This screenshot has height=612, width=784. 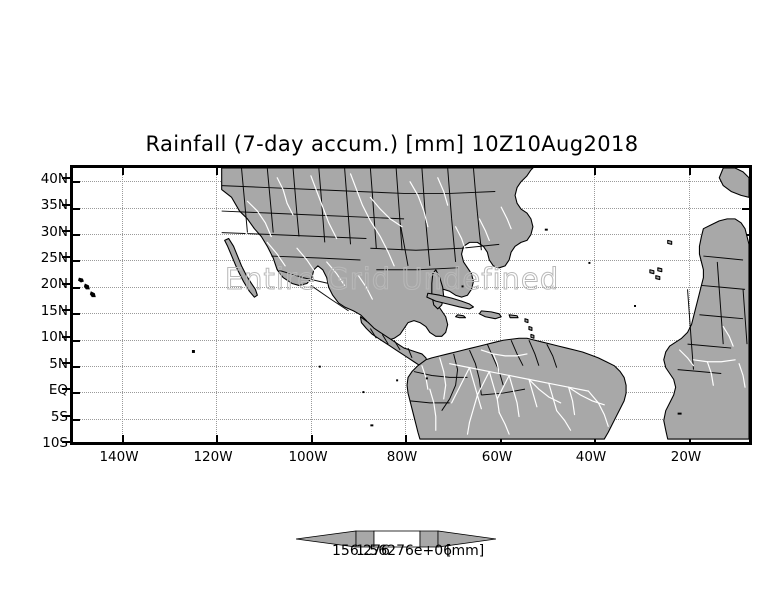 I want to click on colorbar-max-label: 1.56276e+06, so click(x=404, y=551).